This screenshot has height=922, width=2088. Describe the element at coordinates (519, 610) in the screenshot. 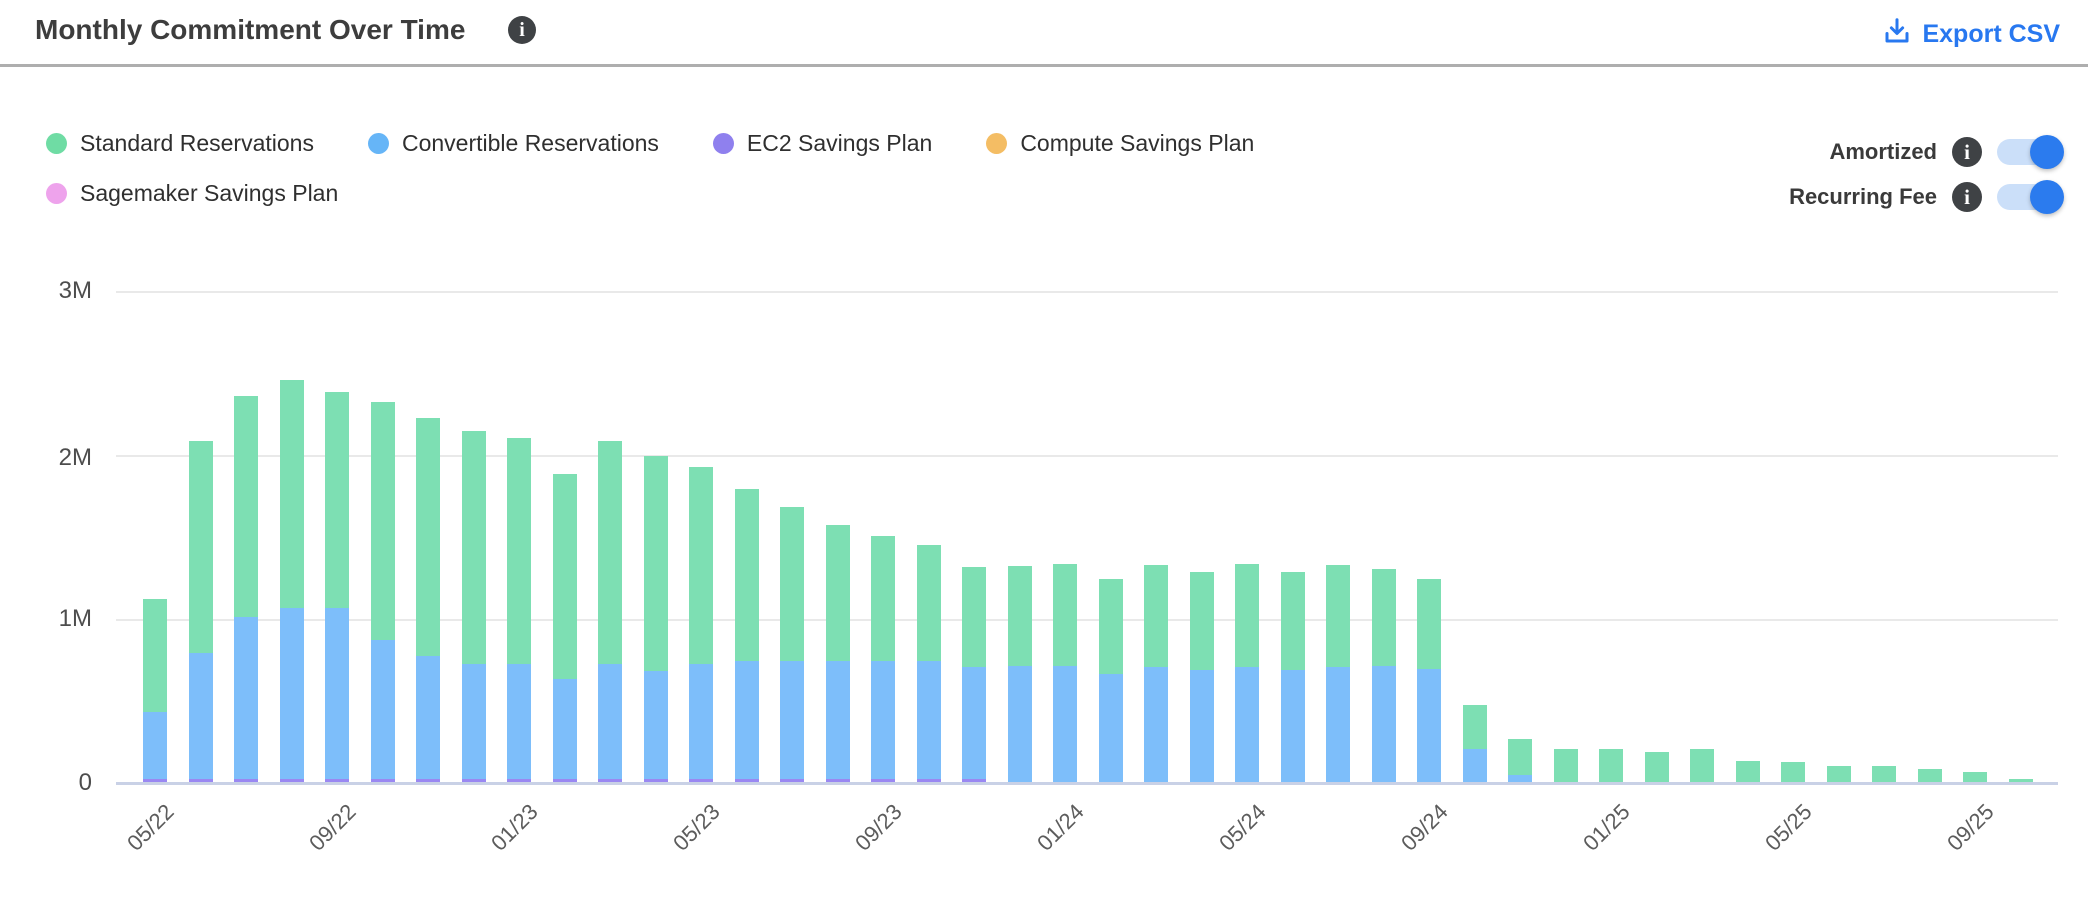

I see `bar-01/23` at that location.